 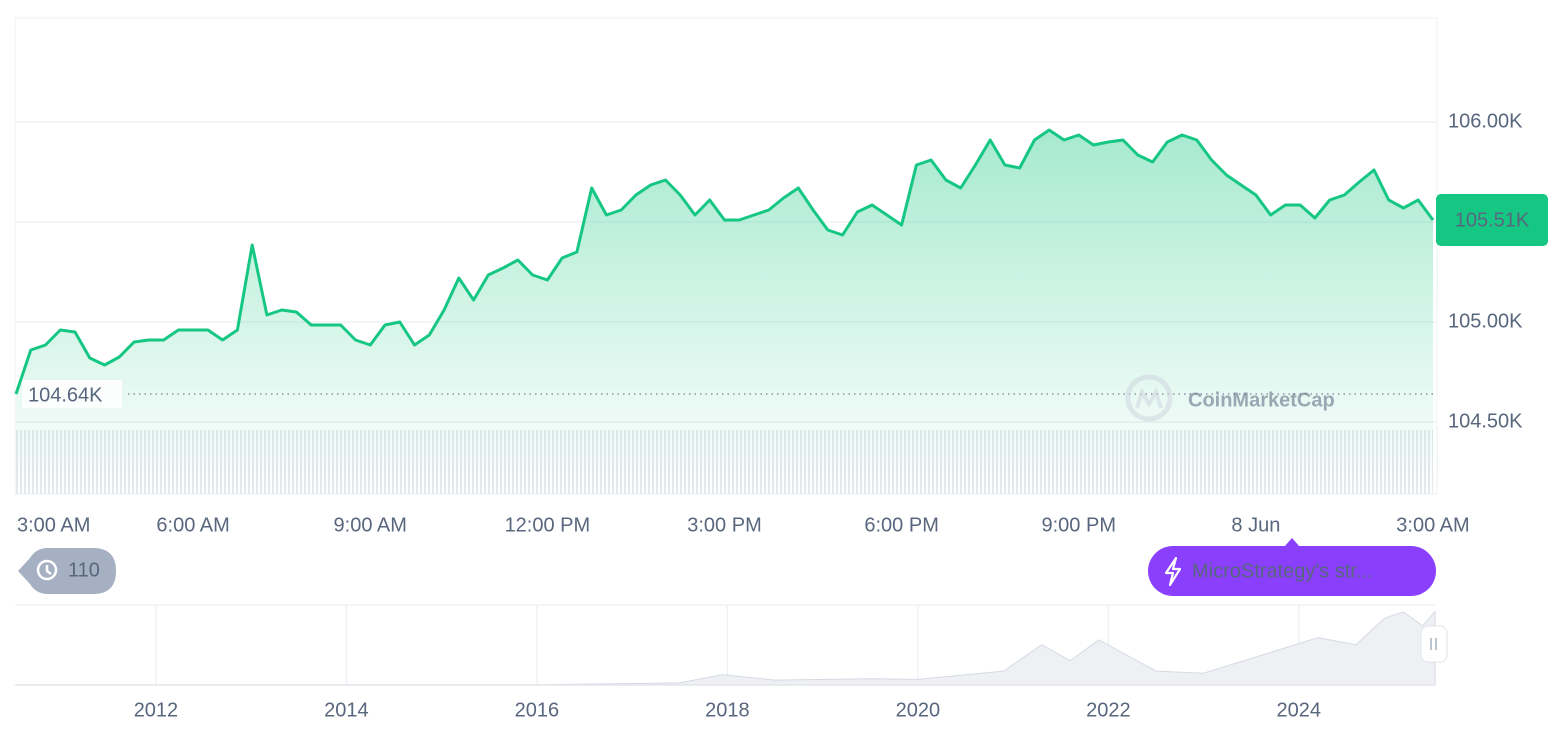 What do you see at coordinates (1108, 710) in the screenshot?
I see `navigator-tick-label: 2022` at bounding box center [1108, 710].